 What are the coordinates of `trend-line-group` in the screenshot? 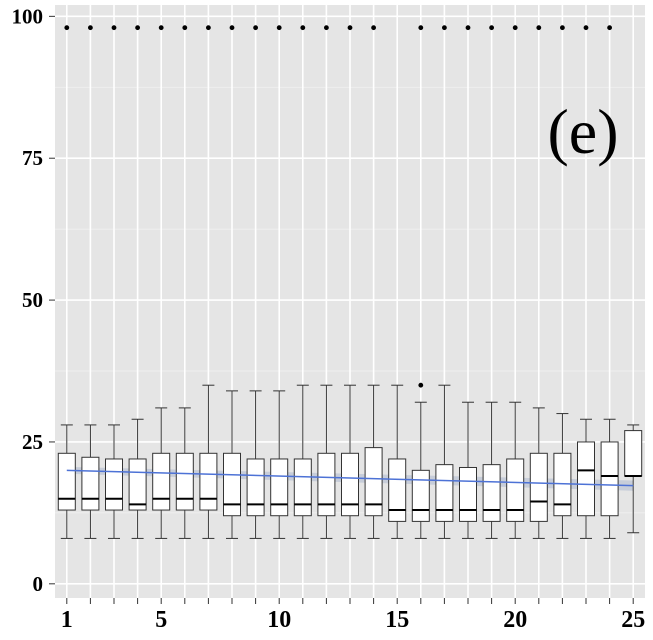 It's located at (350, 478).